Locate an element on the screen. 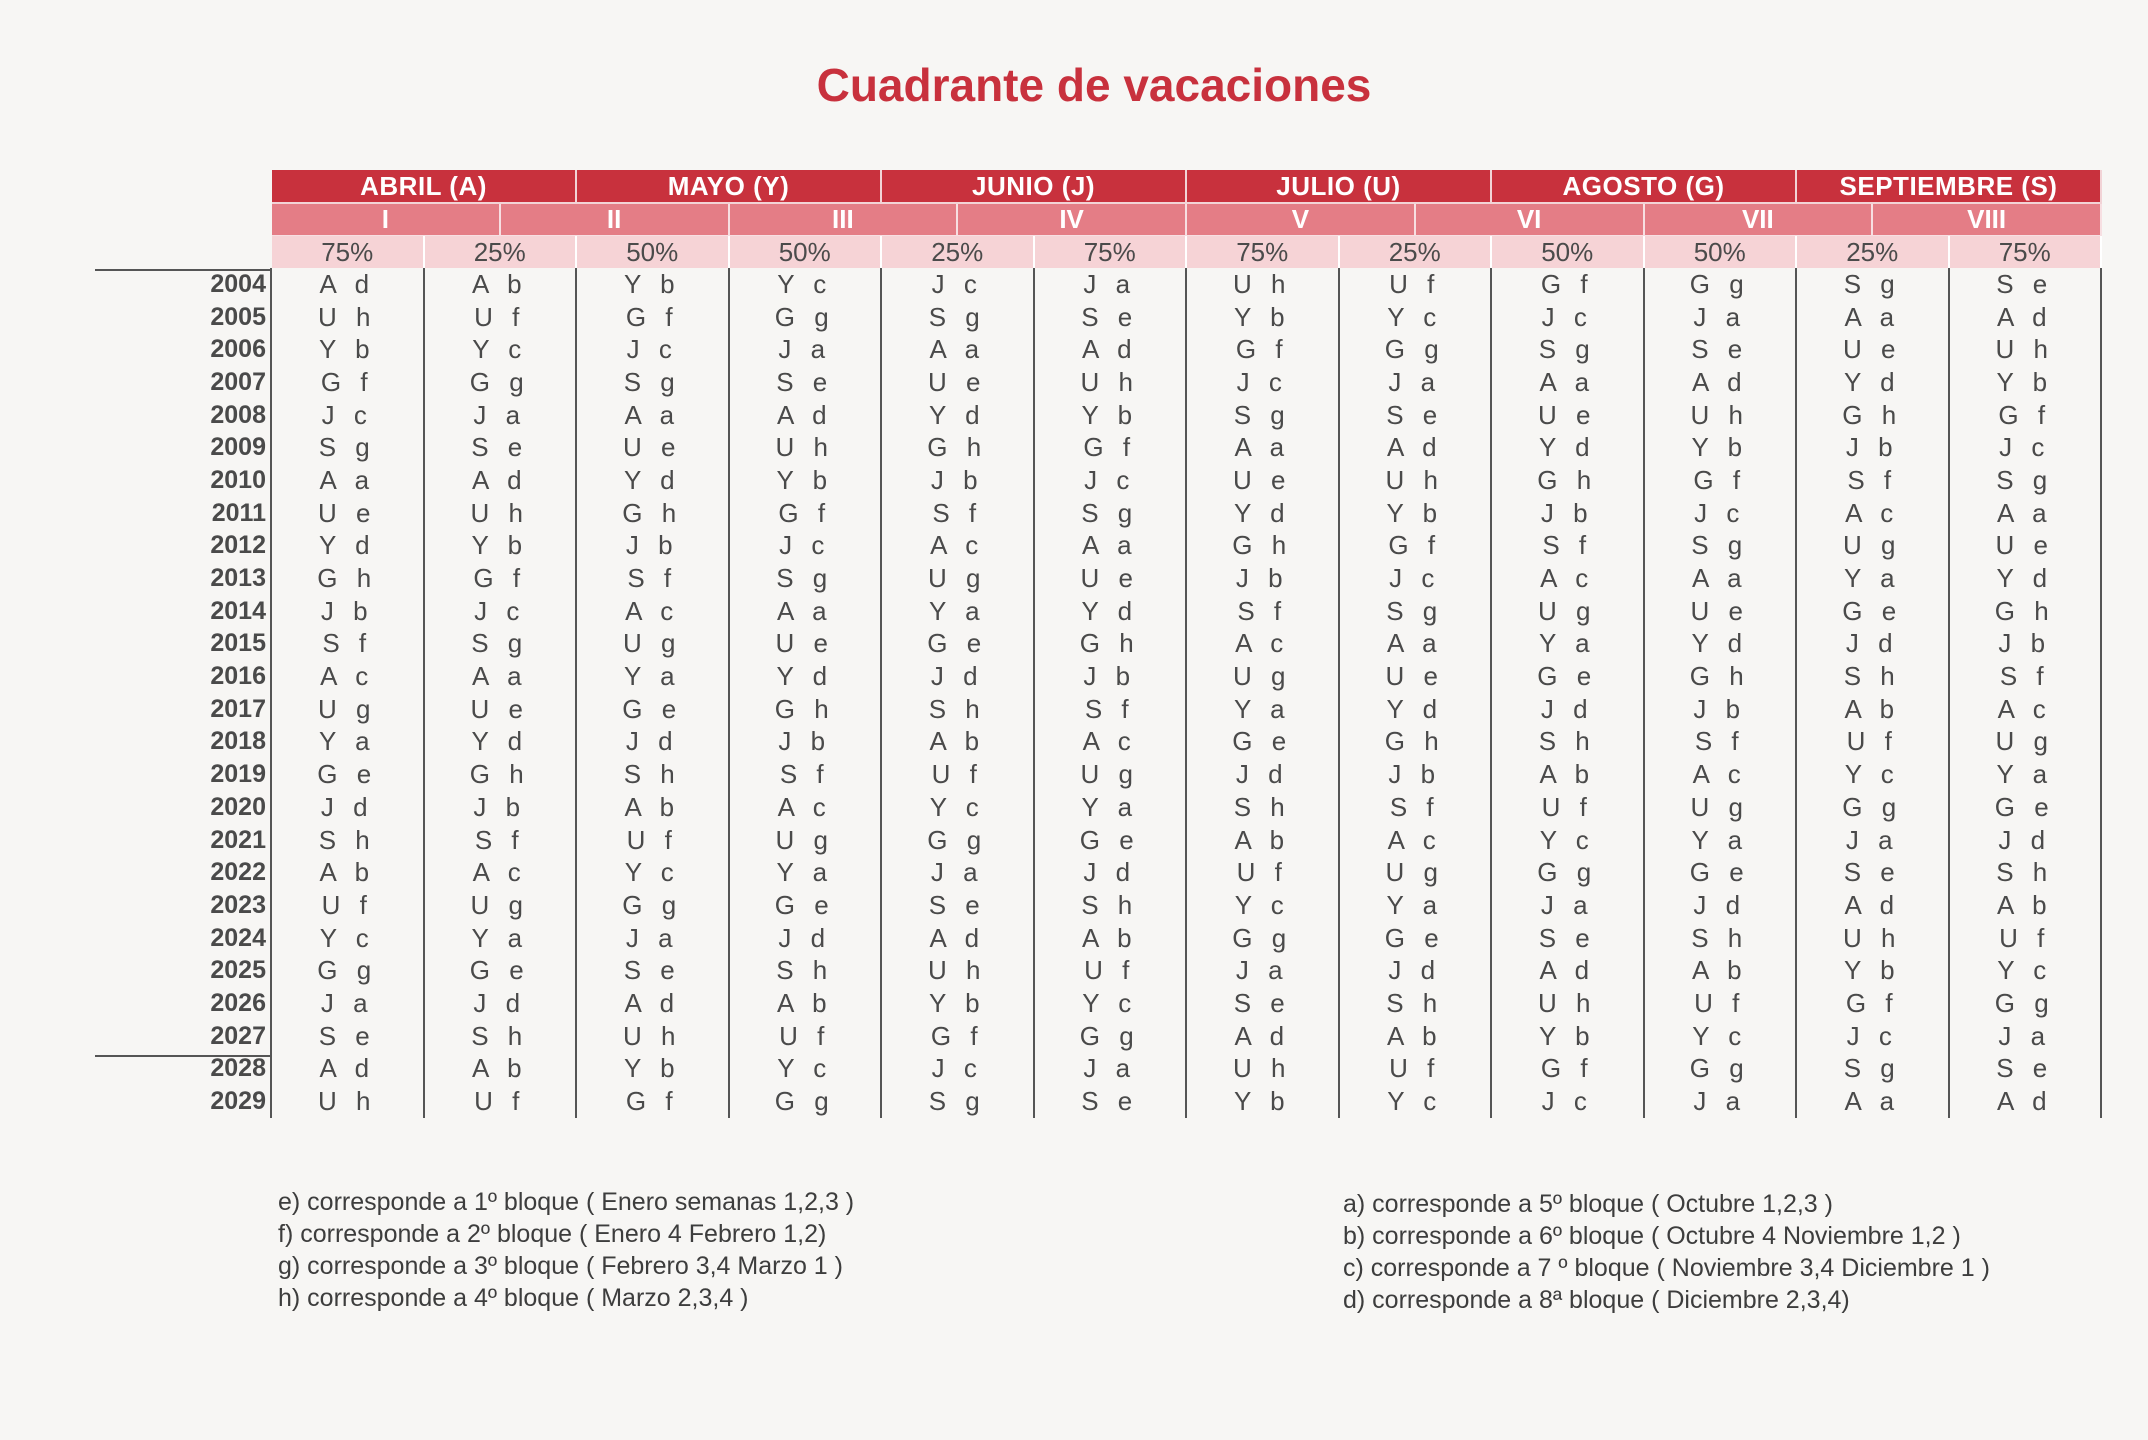  year-label: 2024 is located at coordinates (183, 938).